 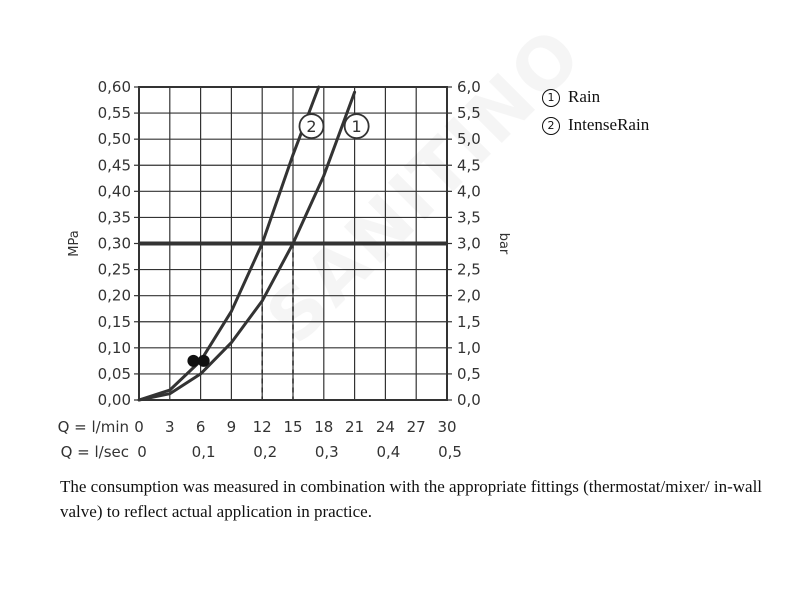 What do you see at coordinates (469, 191) in the screenshot?
I see `right-tick-label: 4,0` at bounding box center [469, 191].